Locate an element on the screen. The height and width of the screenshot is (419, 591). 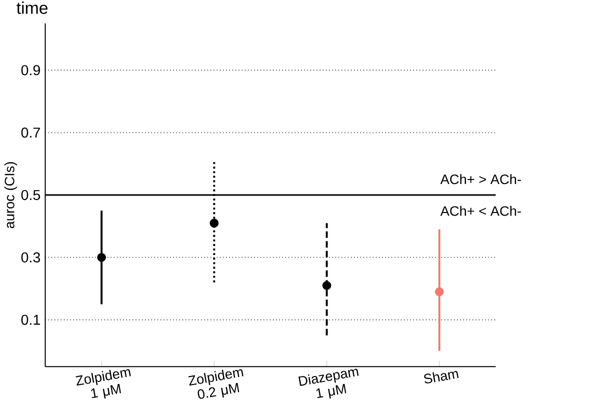
y-tick-label: 0.7 is located at coordinates (30, 132).